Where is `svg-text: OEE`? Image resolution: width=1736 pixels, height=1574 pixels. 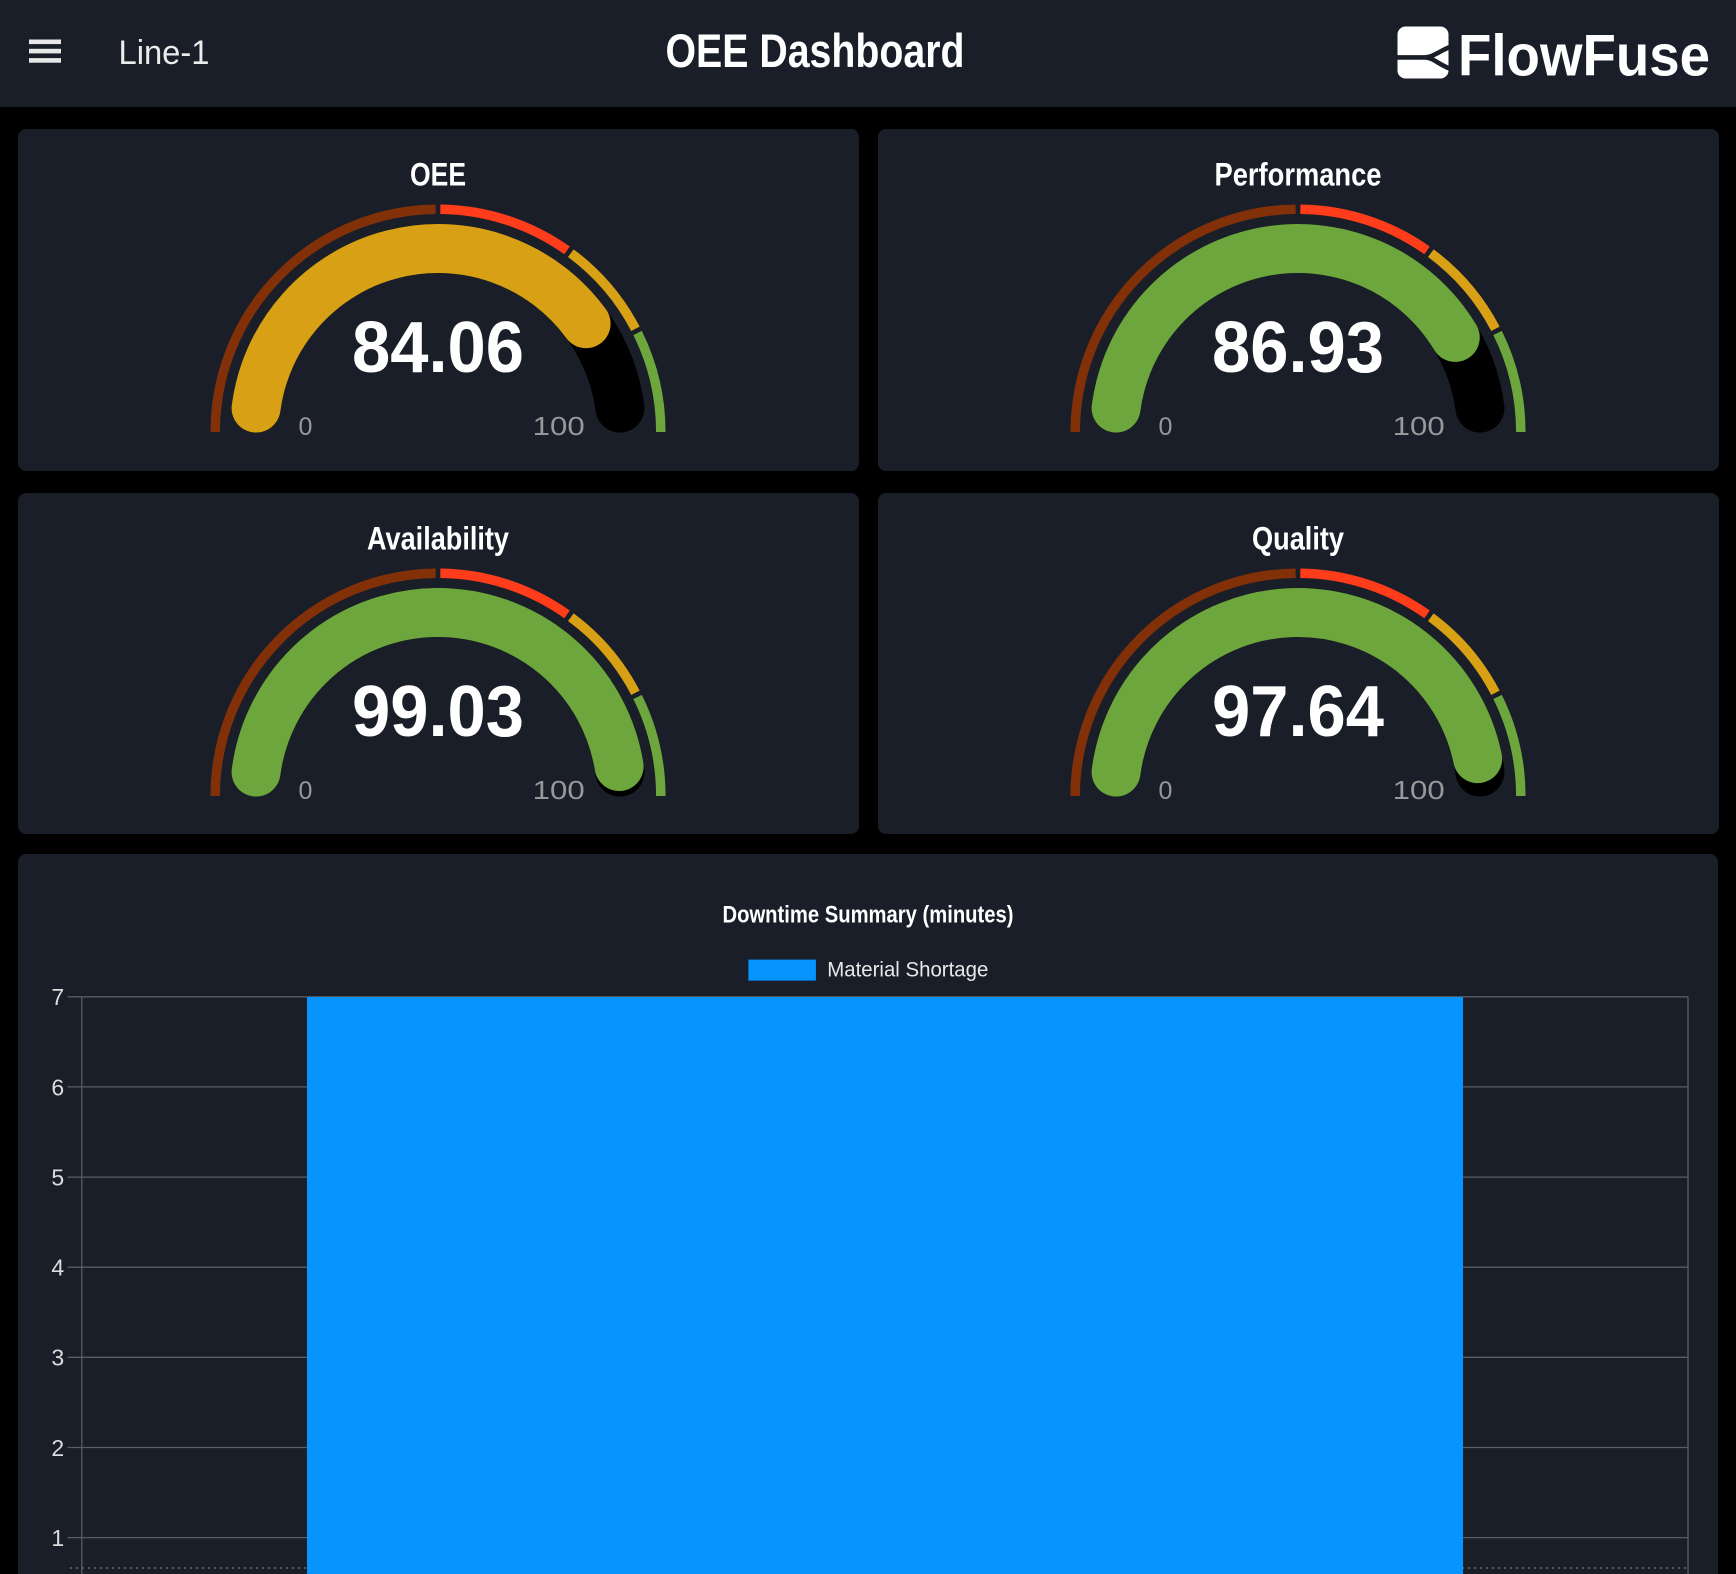
svg-text: OEE is located at coordinates (438, 175).